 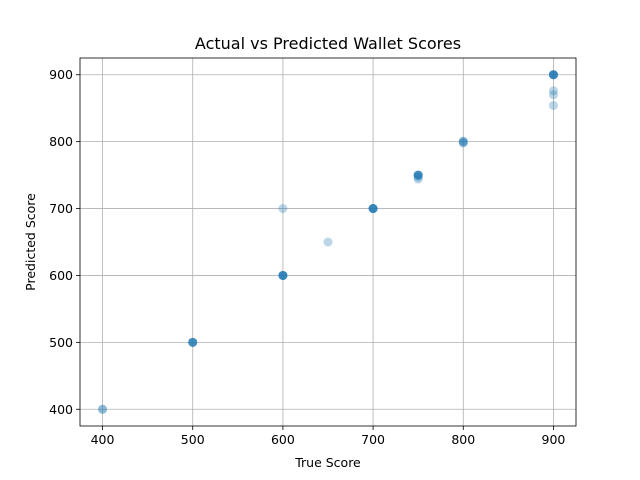 I want to click on y-tick-label: 600, so click(x=61, y=275).